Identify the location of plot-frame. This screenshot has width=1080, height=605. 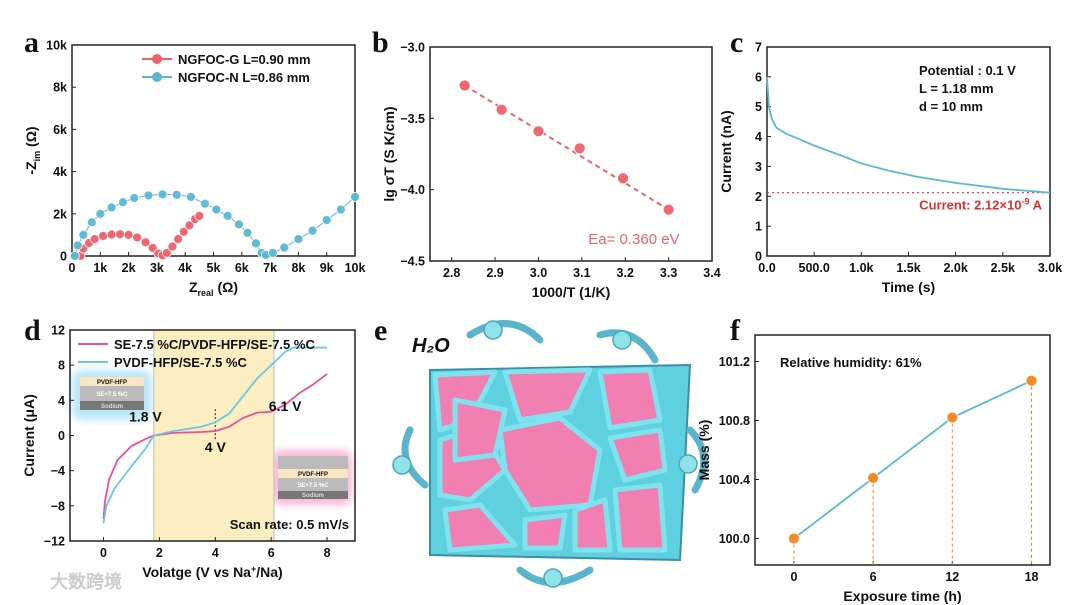
(571, 154).